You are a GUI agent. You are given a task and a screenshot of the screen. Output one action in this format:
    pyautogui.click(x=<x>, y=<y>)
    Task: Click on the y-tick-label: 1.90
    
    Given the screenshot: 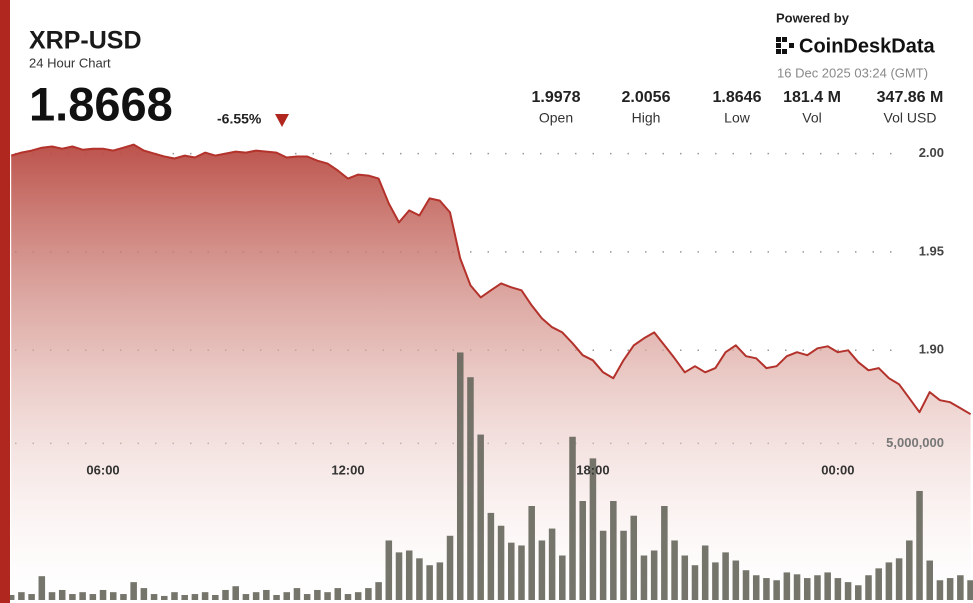 What is the action you would take?
    pyautogui.click(x=931, y=349)
    